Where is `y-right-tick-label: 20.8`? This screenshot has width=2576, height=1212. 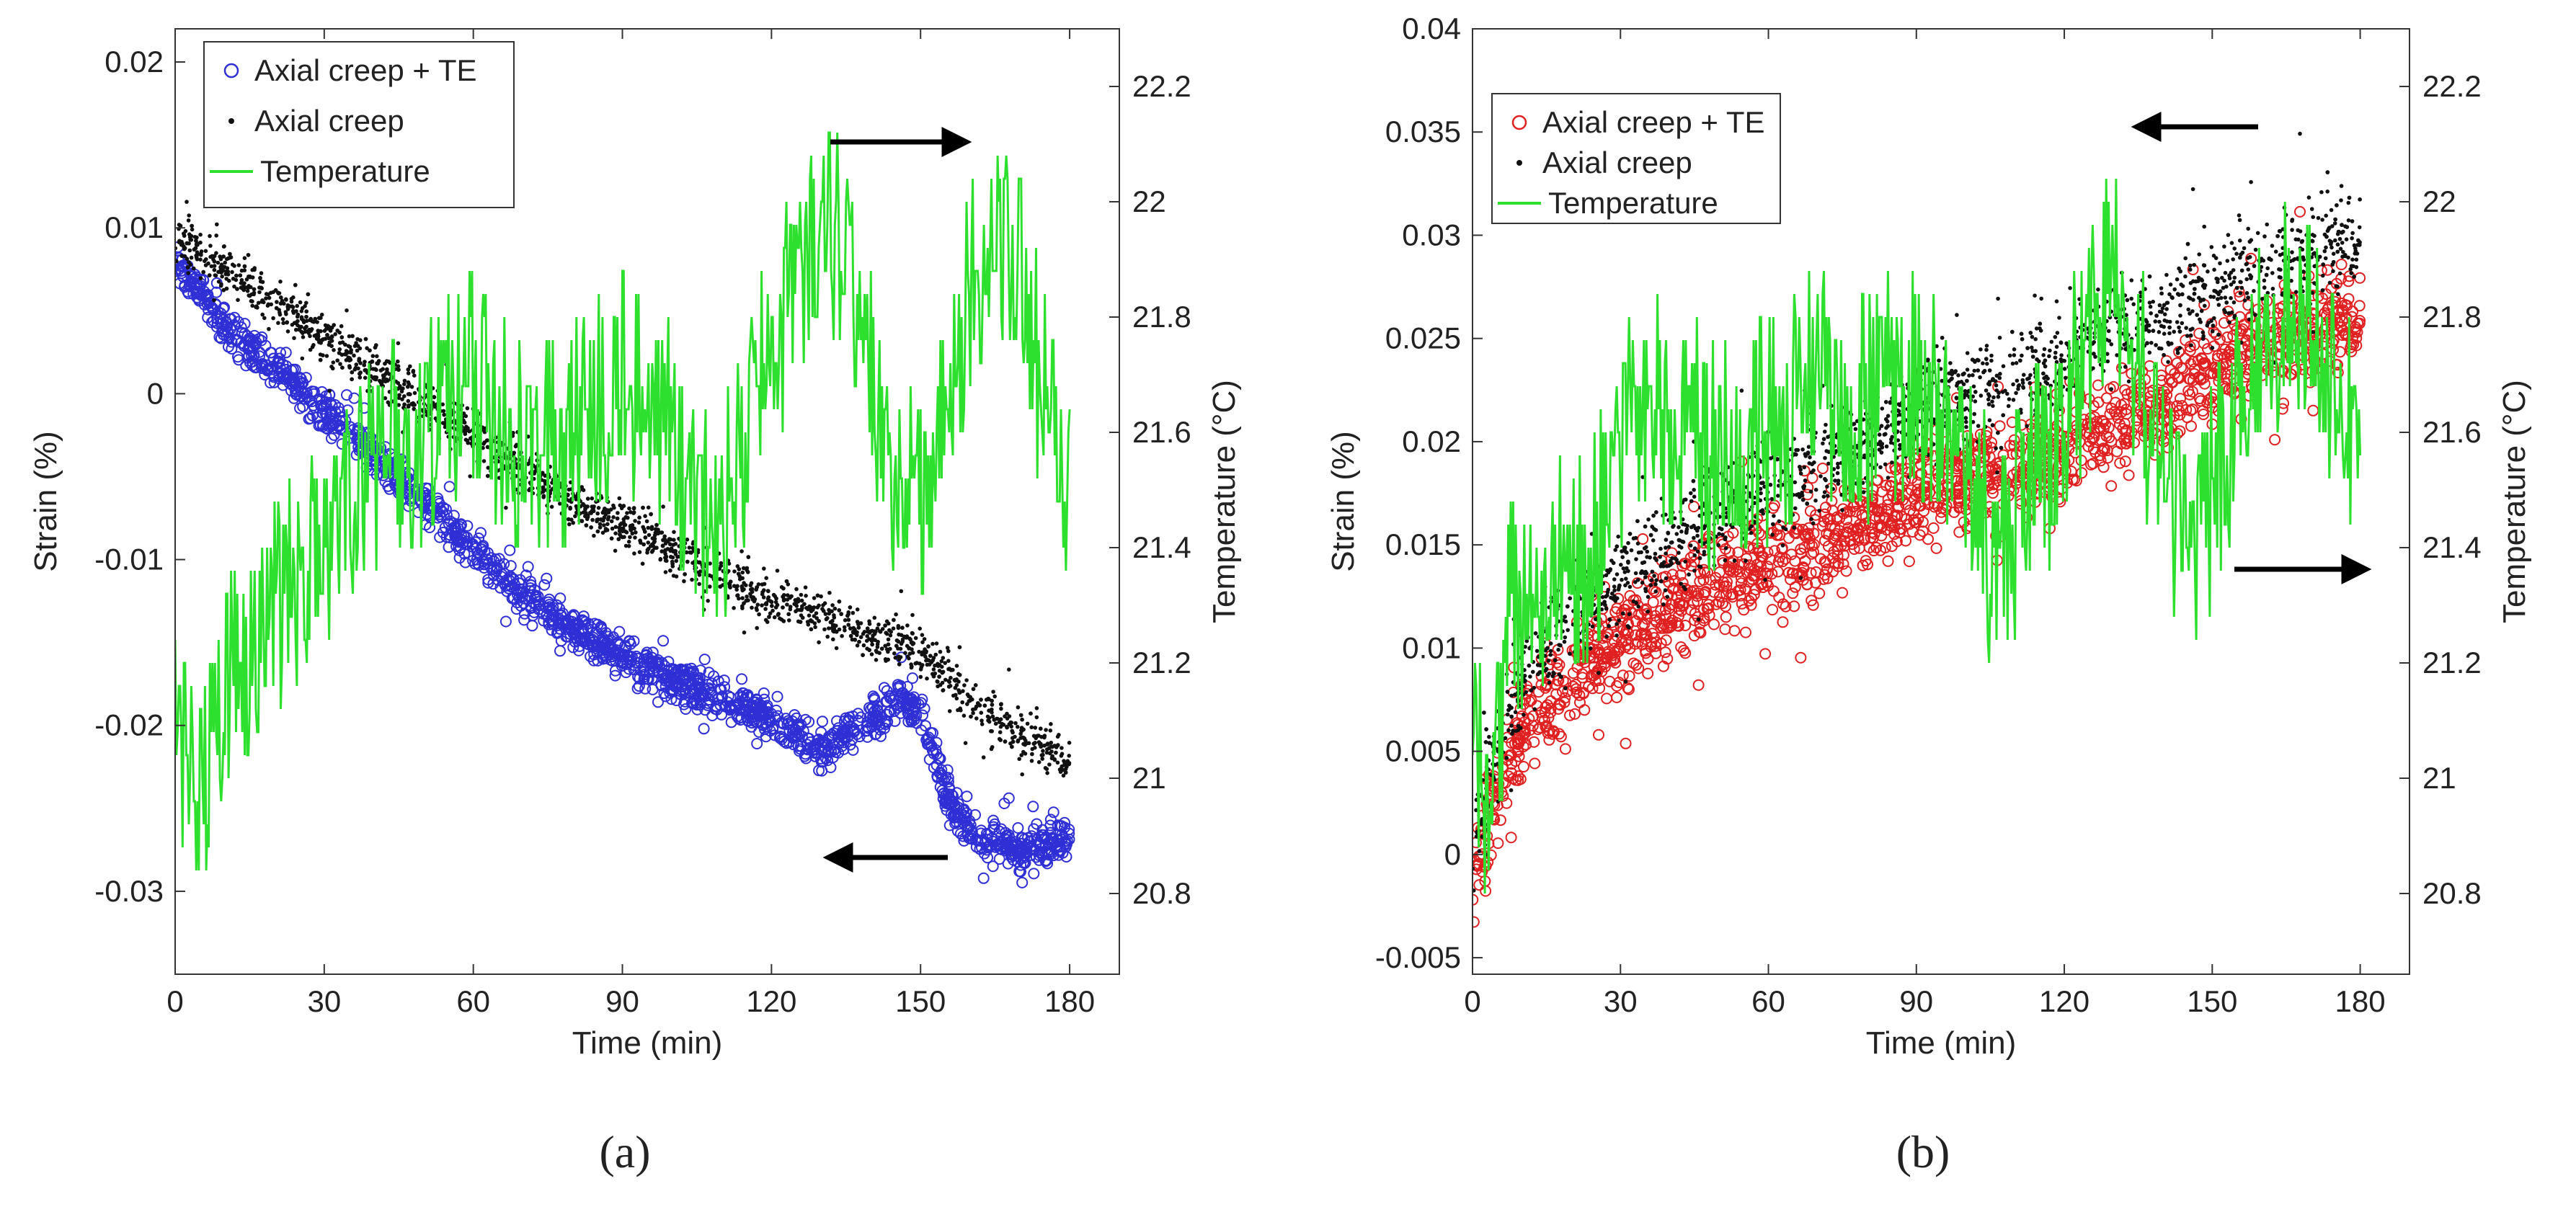 y-right-tick-label: 20.8 is located at coordinates (1161, 893).